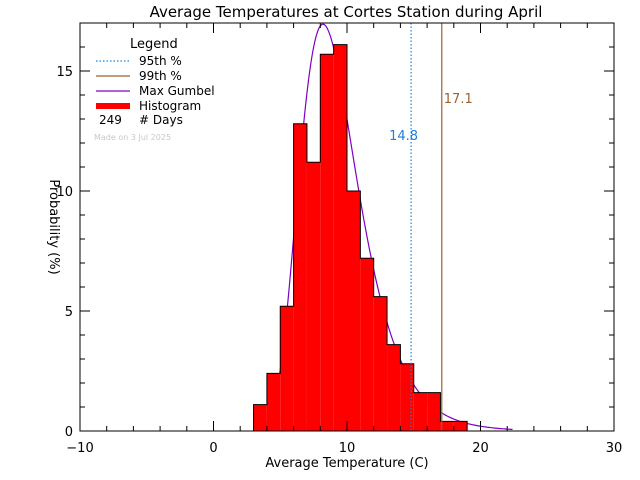 This screenshot has height=480, width=640. What do you see at coordinates (614, 448) in the screenshot?
I see `x-tick-label: 30` at bounding box center [614, 448].